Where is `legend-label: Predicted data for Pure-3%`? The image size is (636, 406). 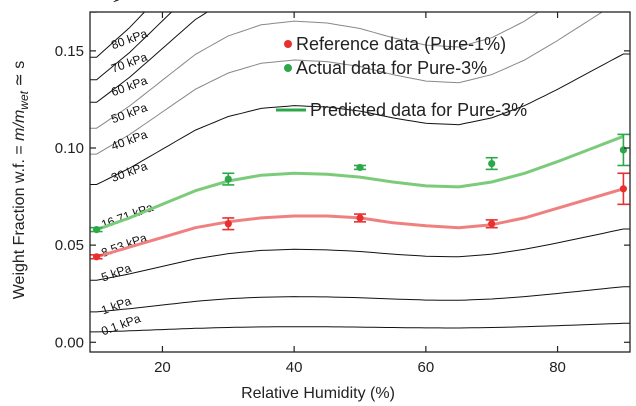 legend-label: Predicted data for Pure-3% is located at coordinates (418, 110).